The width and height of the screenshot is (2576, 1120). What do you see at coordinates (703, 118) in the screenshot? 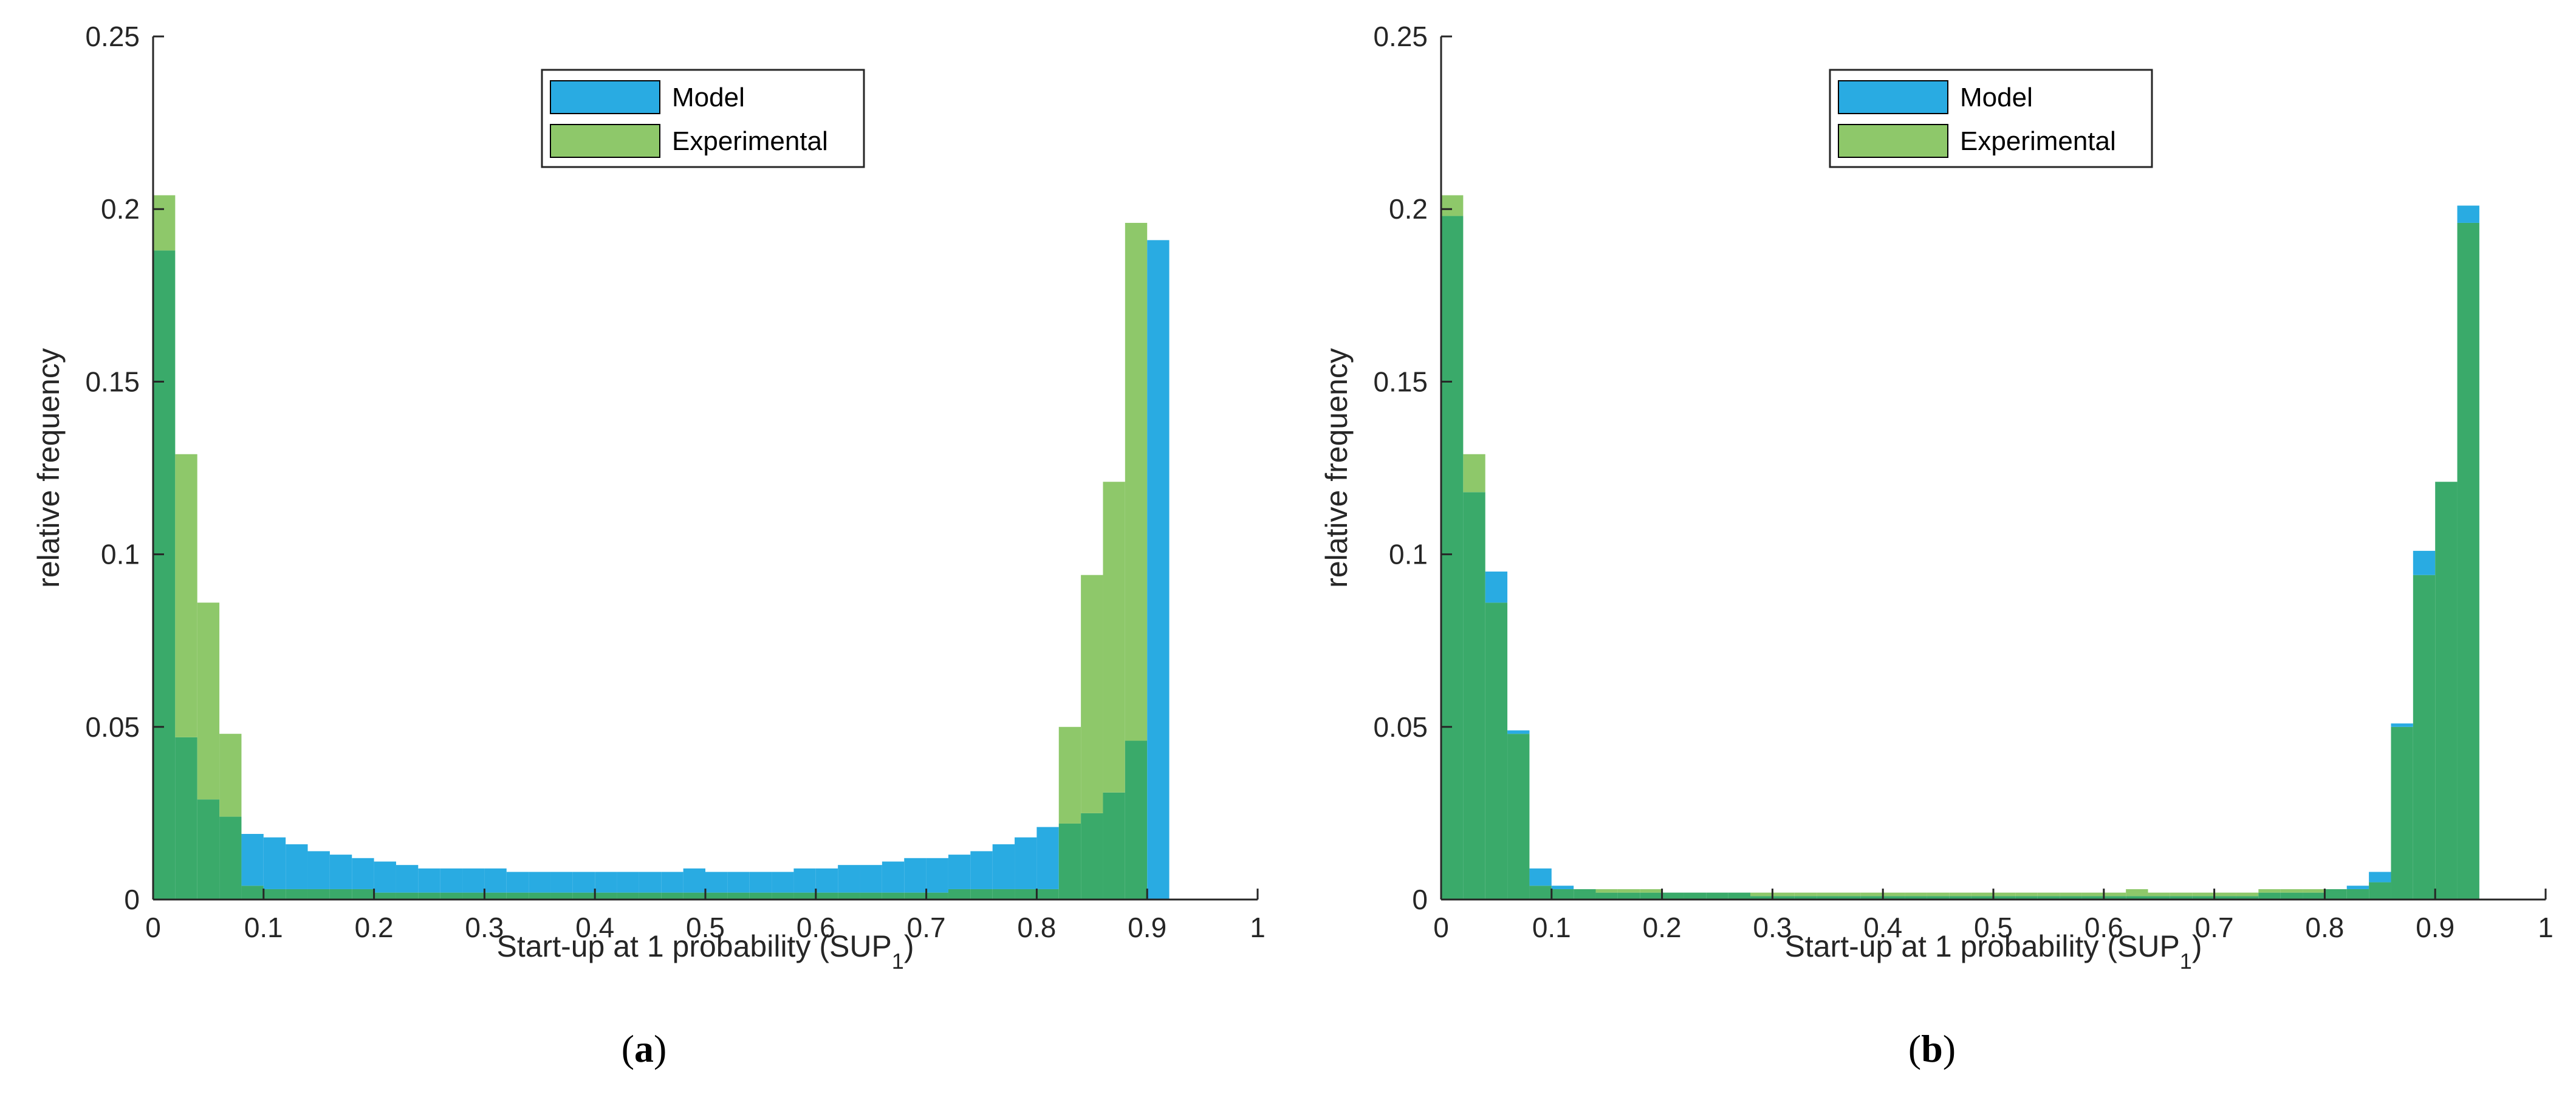
I see `legend-a: Model Experimental` at bounding box center [703, 118].